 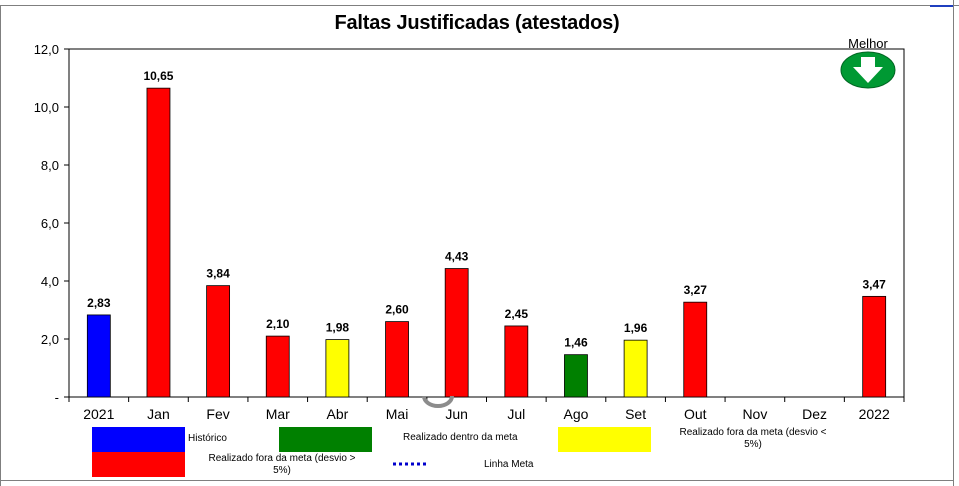 What do you see at coordinates (456, 414) in the screenshot?
I see `x-tick-label: Jun` at bounding box center [456, 414].